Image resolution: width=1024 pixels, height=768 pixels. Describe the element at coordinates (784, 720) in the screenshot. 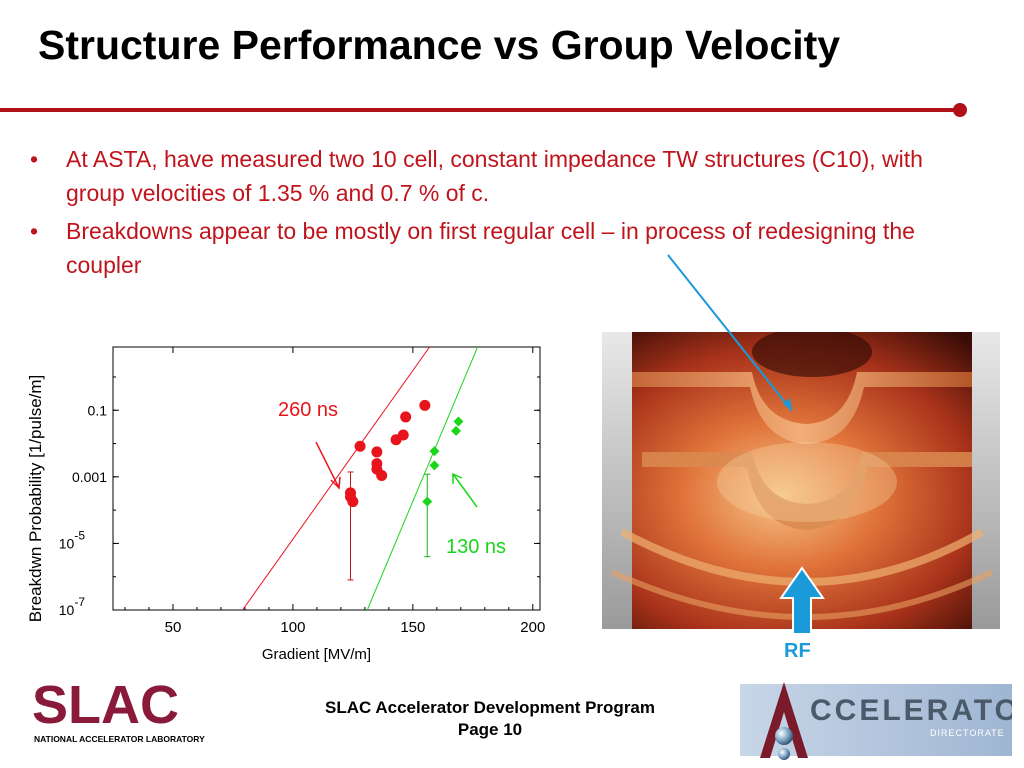

I see `acc-logo-a-shape` at that location.